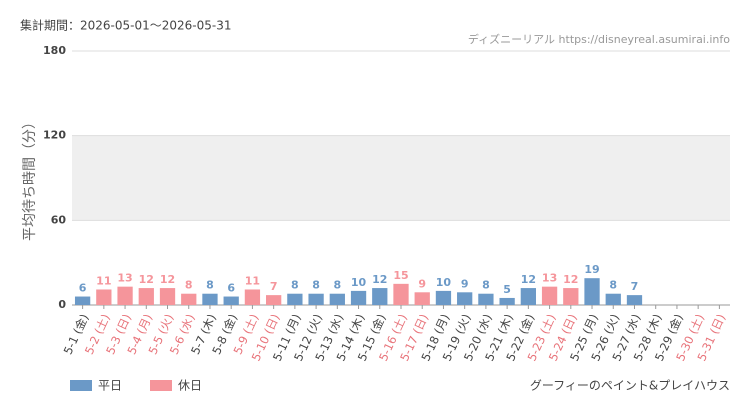 The width and height of the screenshot is (750, 410). What do you see at coordinates (62, 304) in the screenshot?
I see `y-tick-label: 0` at bounding box center [62, 304].